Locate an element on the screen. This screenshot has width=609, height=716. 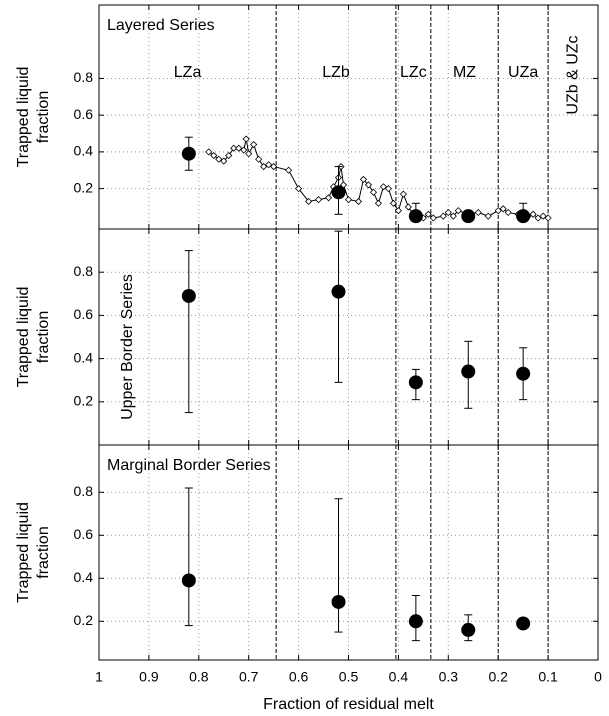
x-tick-label: 0 is located at coordinates (598, 677).